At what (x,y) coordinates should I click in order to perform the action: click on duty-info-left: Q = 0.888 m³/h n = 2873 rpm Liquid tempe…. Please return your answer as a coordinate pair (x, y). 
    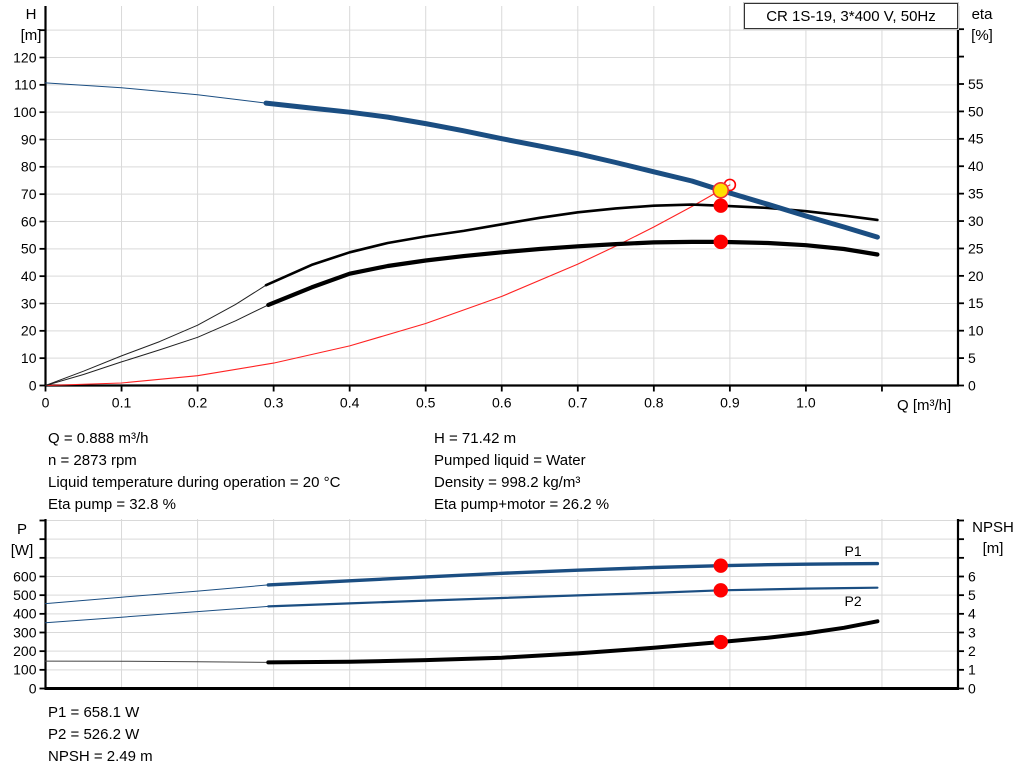
    Looking at the image, I should click on (194, 472).